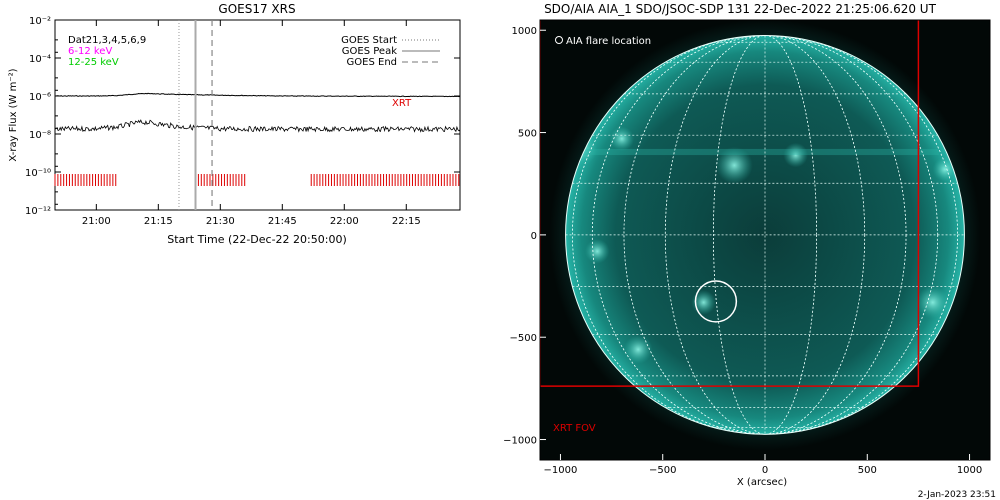  I want to click on footer-timestamp: 2-Jan-2023 23:51, so click(956, 495).